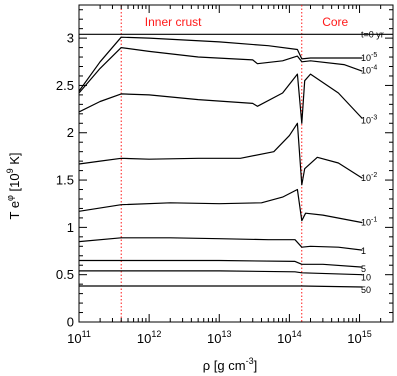 This screenshot has height=376, width=397. Describe the element at coordinates (363, 251) in the screenshot. I see `series-label-6: 1` at that location.